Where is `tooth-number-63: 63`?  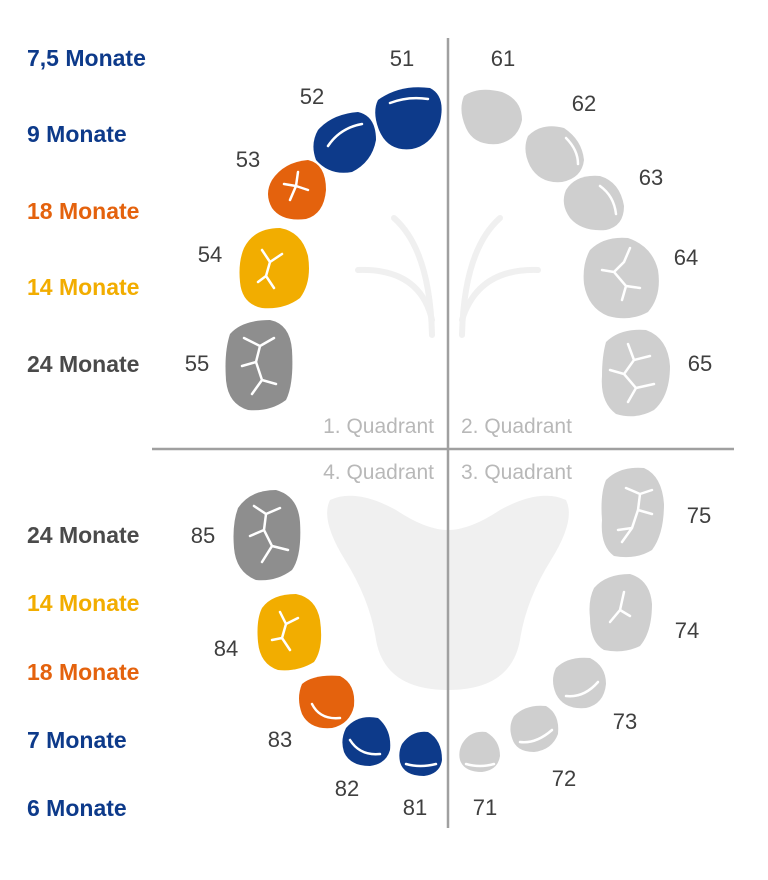 tooth-number-63: 63 is located at coordinates (651, 177).